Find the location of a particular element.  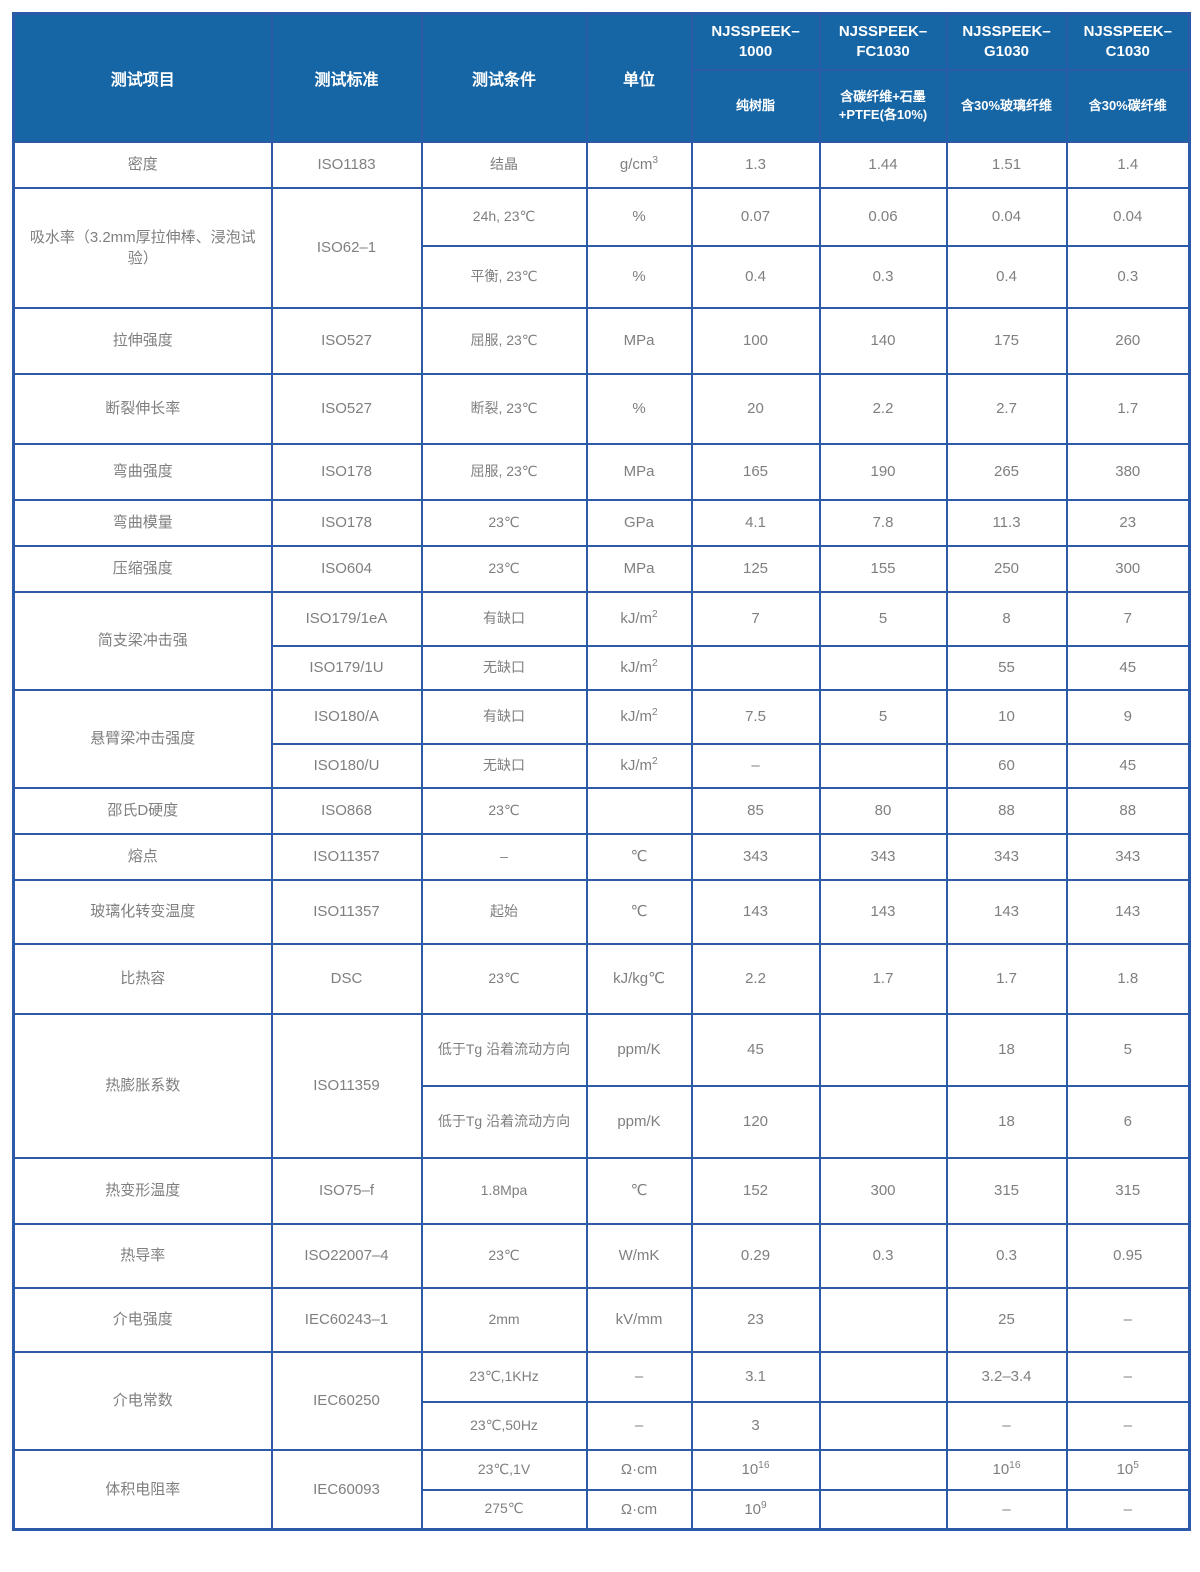

value-cell: 10 is located at coordinates (1006, 716).